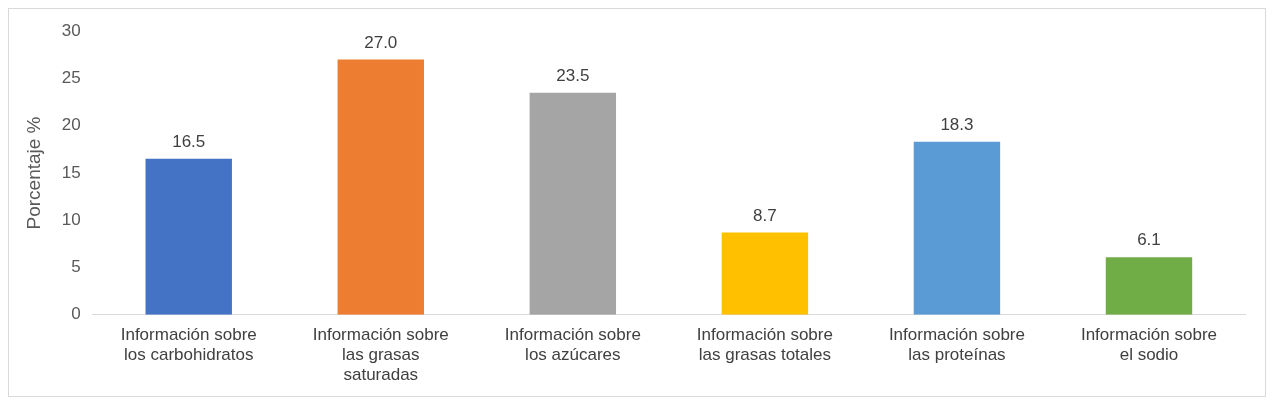 Image resolution: width=1274 pixels, height=405 pixels. What do you see at coordinates (765, 215) in the screenshot?
I see `data-label: 8.7` at bounding box center [765, 215].